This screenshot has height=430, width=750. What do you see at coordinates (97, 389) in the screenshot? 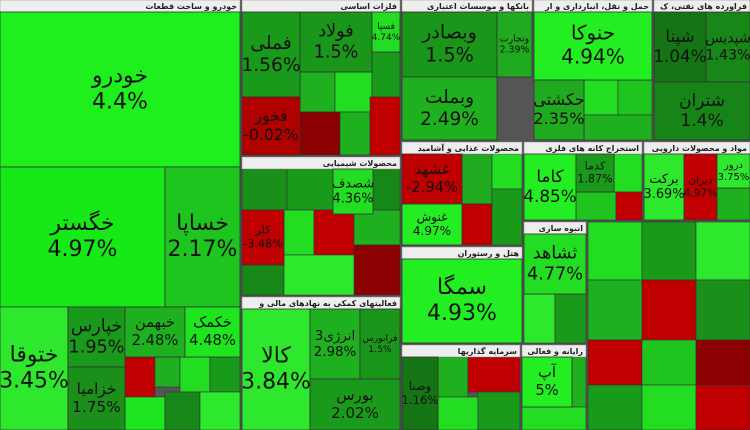
I see `tile-label: خزامیا` at bounding box center [97, 389].